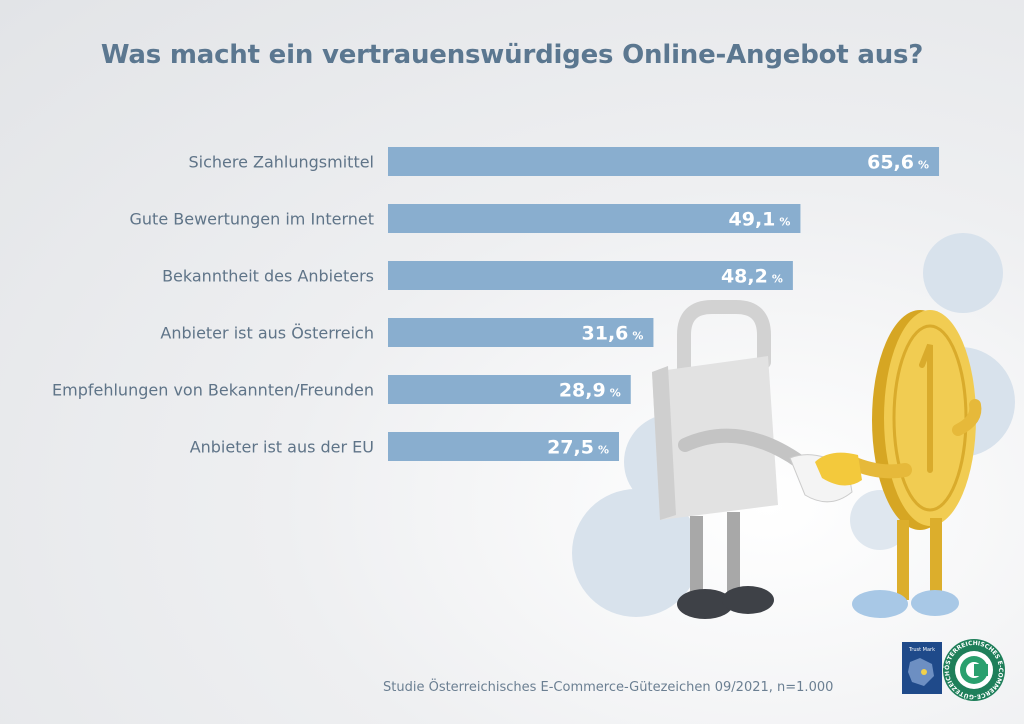 The image size is (1024, 724). What do you see at coordinates (267, 333) in the screenshot?
I see `category-label: Anbieter ist aus Österreich` at bounding box center [267, 333].